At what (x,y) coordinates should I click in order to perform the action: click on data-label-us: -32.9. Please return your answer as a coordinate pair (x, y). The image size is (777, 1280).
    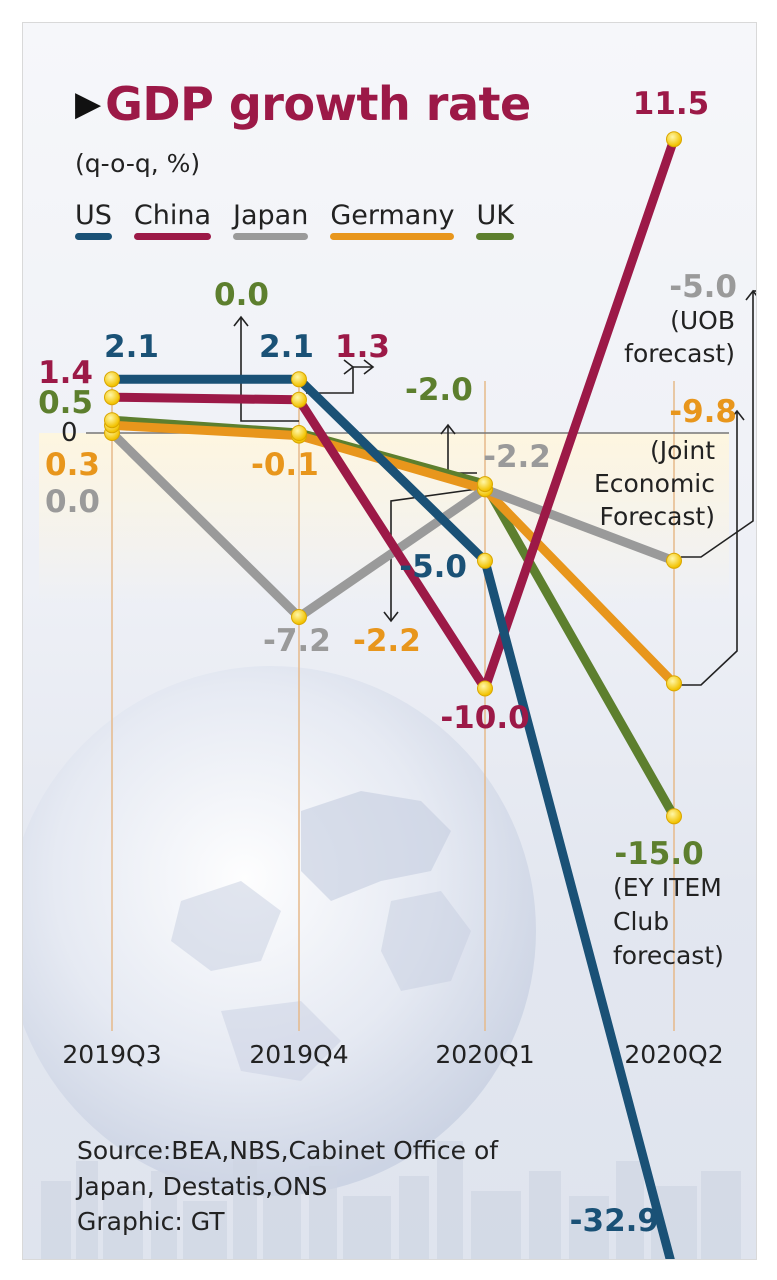
    Looking at the image, I should click on (614, 1221).